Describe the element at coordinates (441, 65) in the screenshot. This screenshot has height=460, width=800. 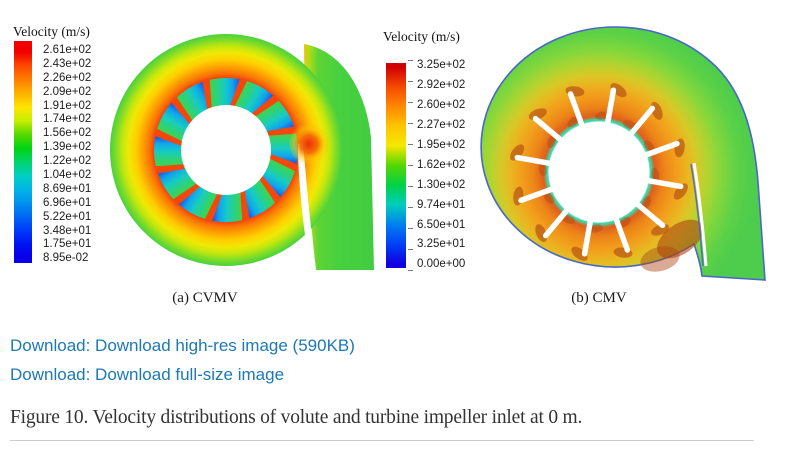
I see `colorbar-tick-label: 3.25e+02` at that location.